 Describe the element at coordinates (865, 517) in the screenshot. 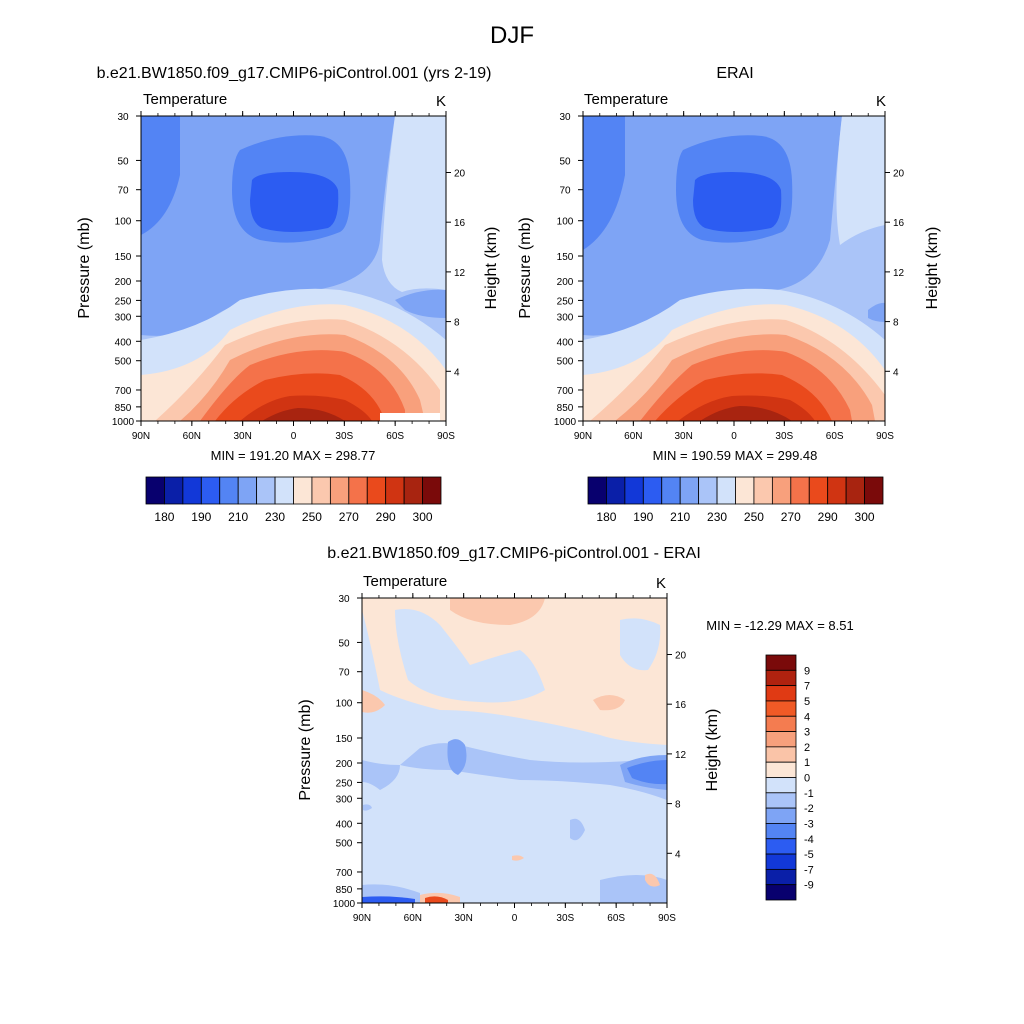

I see `colorbar-label: 300` at that location.